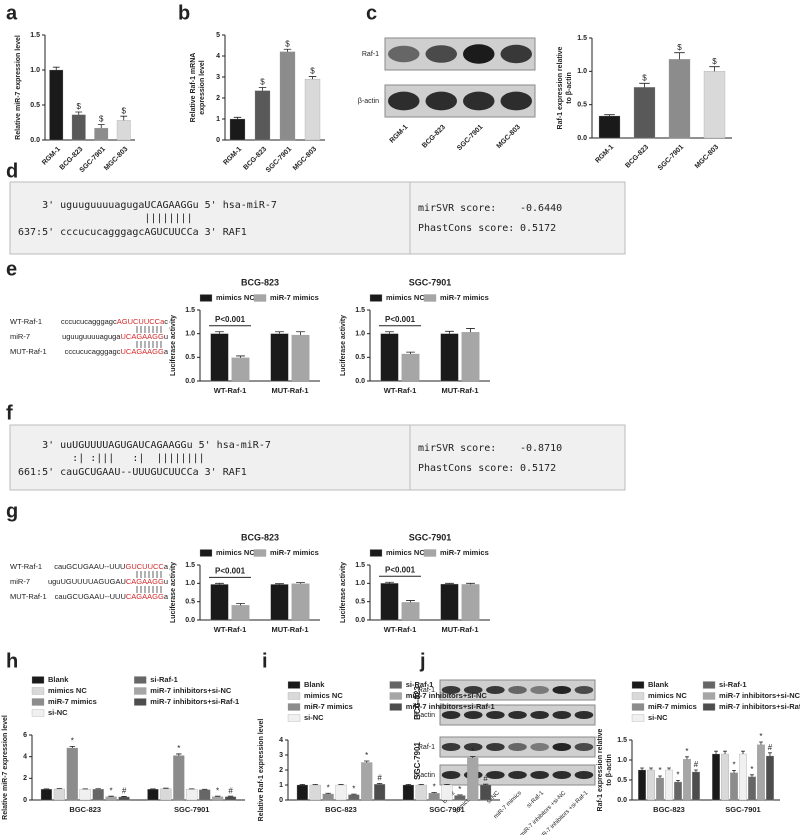 The width and height of the screenshot is (800, 835). Describe the element at coordinates (142, 336) in the screenshot. I see `seq-site: UCAGAAGG` at that location.